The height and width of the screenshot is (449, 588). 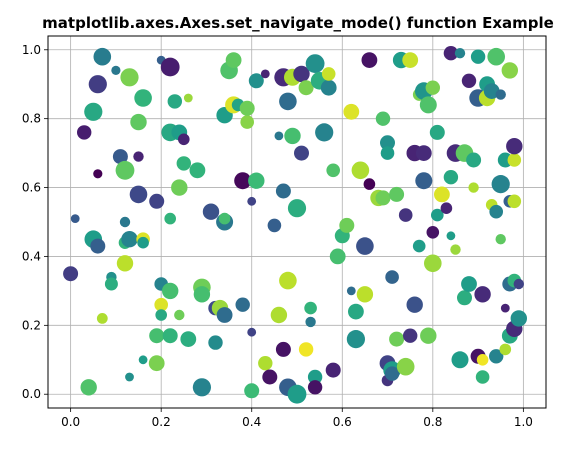 What do you see at coordinates (432, 422) in the screenshot?
I see `x-tick-label: 0.8` at bounding box center [432, 422].